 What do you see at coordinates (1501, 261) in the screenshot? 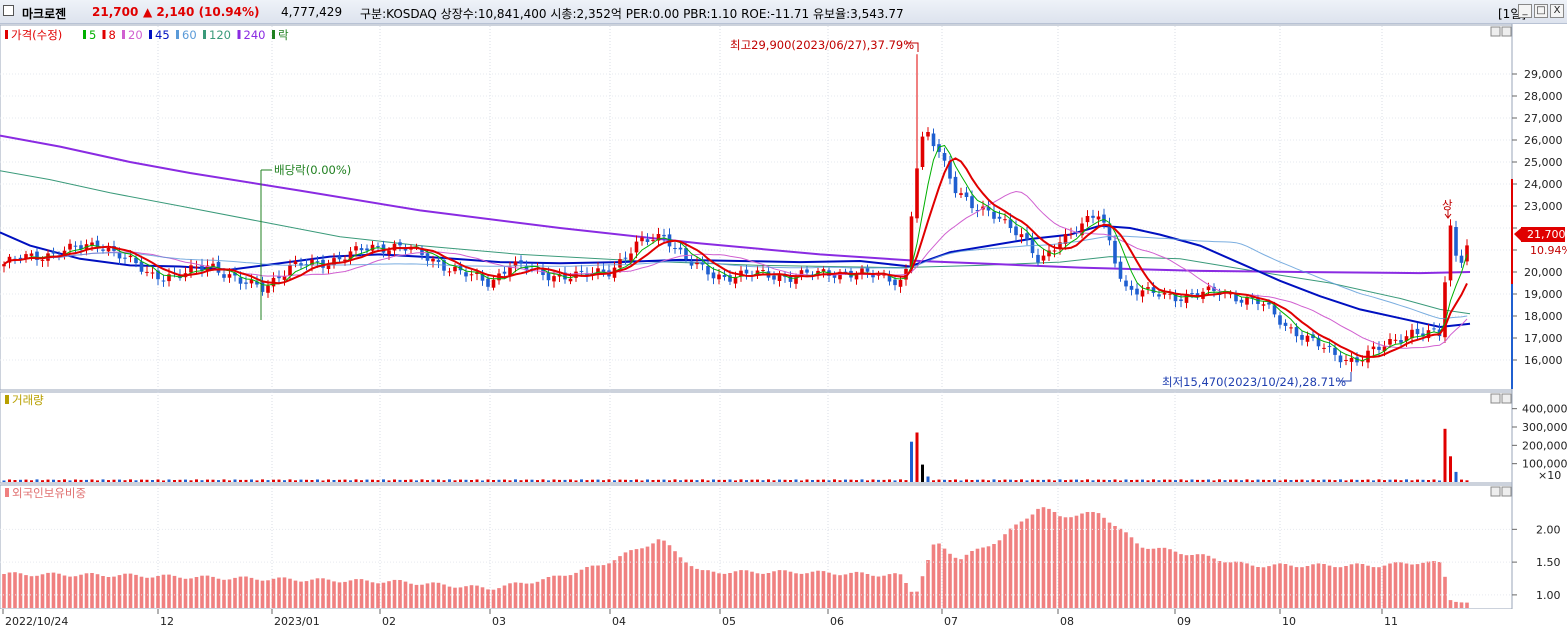
I see `panel-buttons` at bounding box center [1501, 261].